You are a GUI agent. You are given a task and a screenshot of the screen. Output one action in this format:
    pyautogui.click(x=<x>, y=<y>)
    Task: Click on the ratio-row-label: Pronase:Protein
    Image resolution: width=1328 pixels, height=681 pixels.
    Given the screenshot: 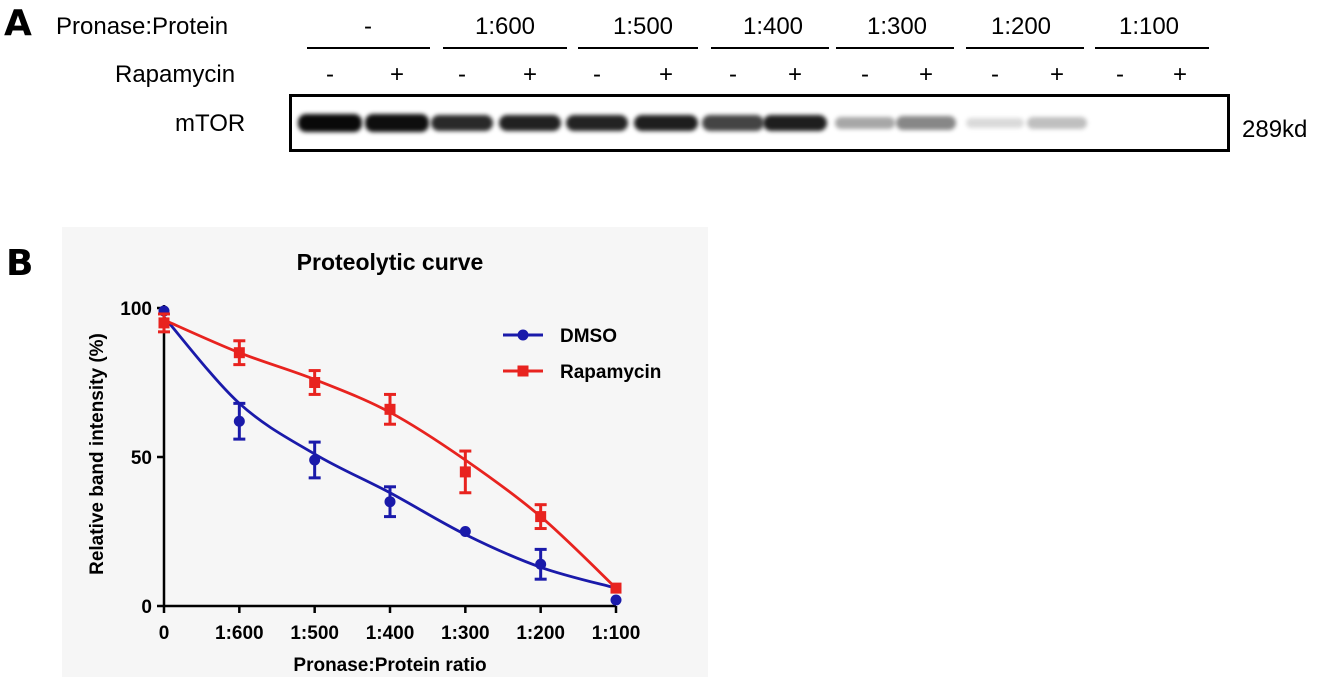 What is the action you would take?
    pyautogui.click(x=142, y=26)
    